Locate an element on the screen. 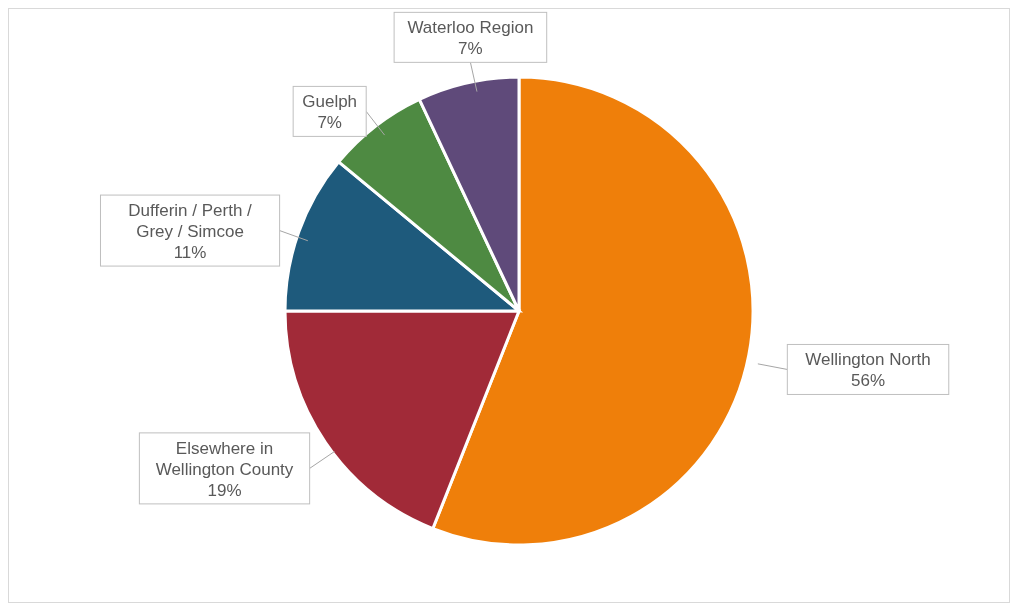  slice-label: Wellington North is located at coordinates (868, 360).